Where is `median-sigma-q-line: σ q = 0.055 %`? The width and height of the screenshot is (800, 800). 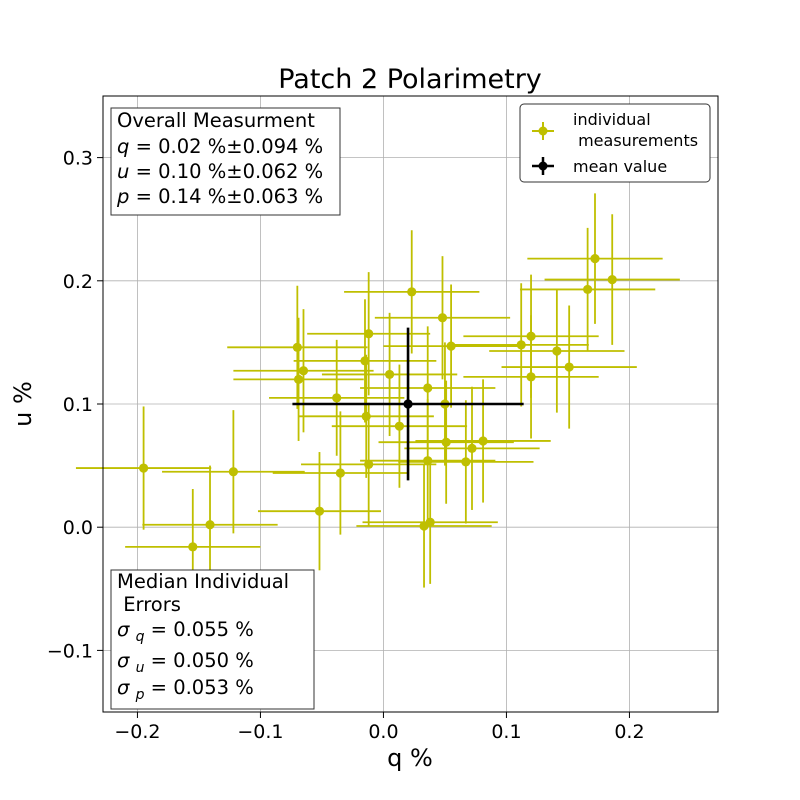 median-sigma-q-line: σ q = 0.055 % is located at coordinates (185, 632).